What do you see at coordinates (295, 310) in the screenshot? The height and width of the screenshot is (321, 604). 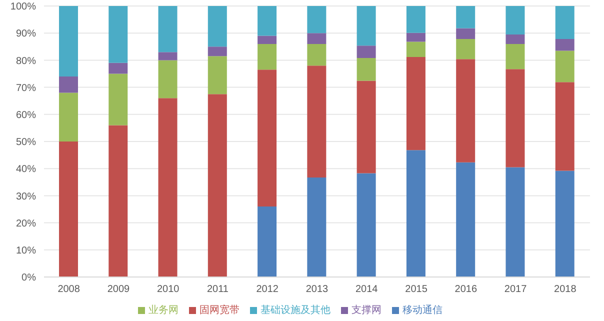 I see `legend-label: 基础设施及其他` at bounding box center [295, 310].